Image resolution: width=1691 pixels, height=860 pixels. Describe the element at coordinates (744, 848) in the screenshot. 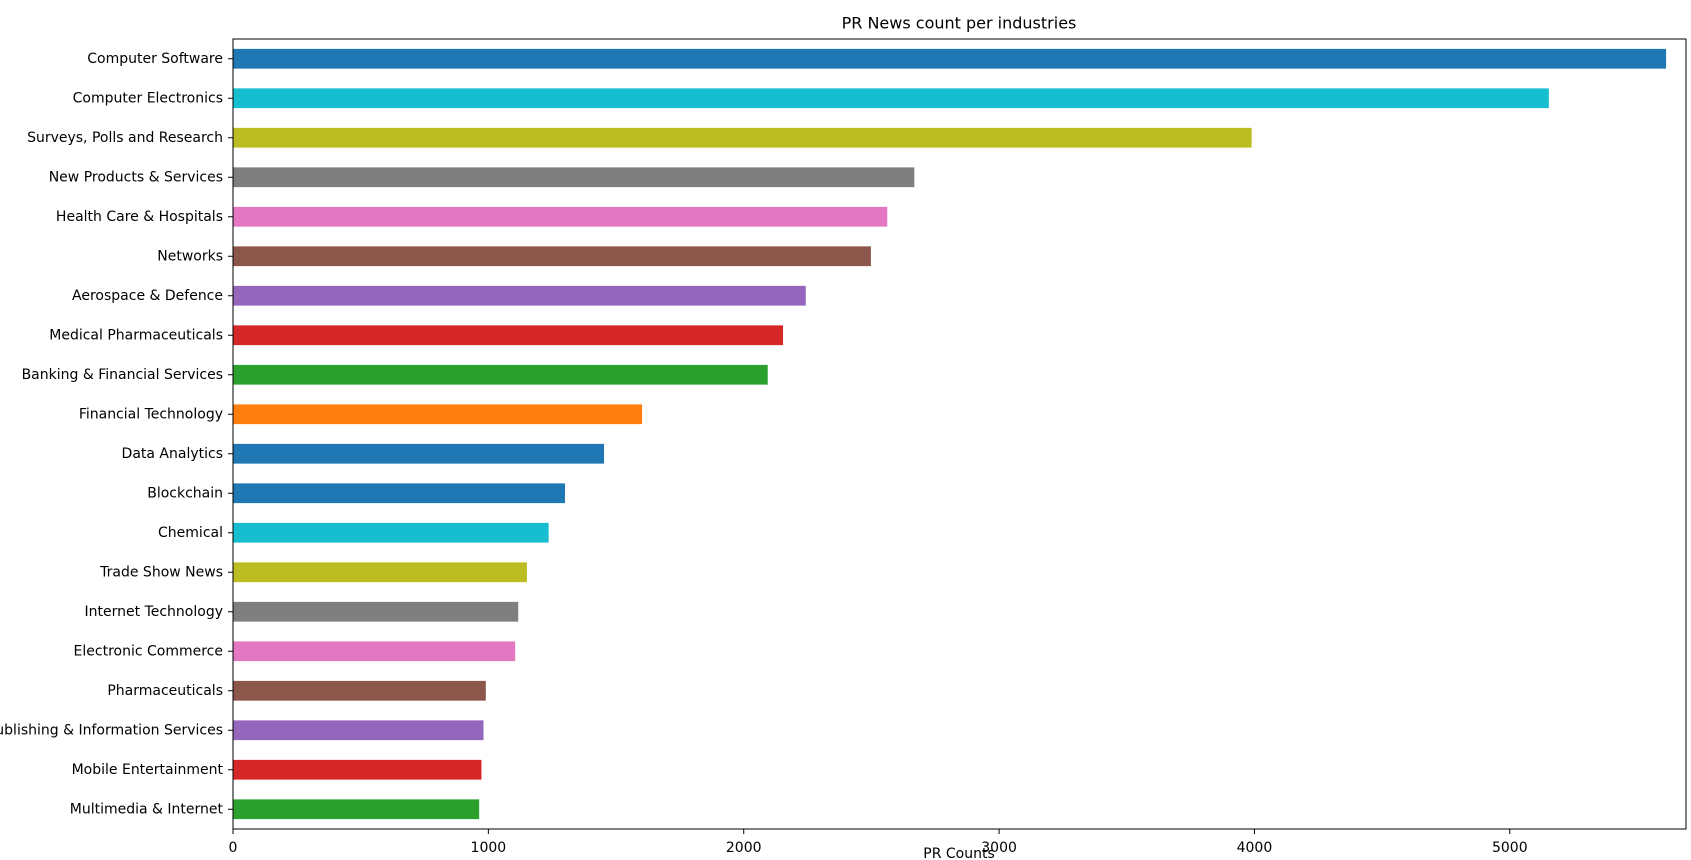

I see `x-tick-label: 2000` at that location.